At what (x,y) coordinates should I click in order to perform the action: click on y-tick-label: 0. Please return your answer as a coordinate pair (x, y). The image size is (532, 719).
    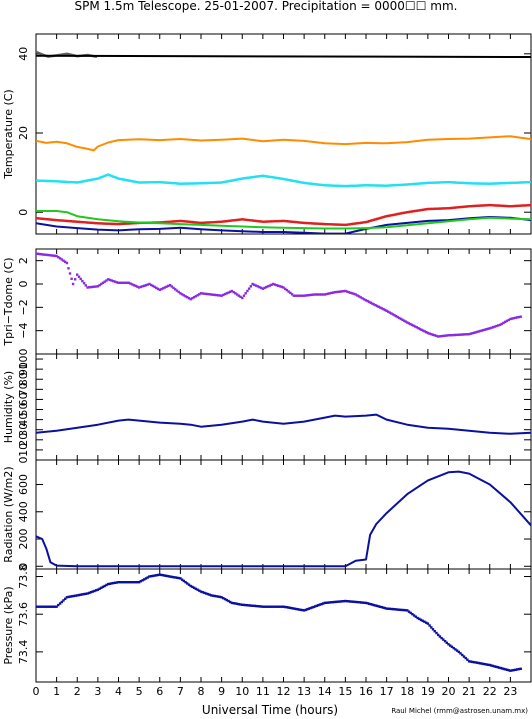
    Looking at the image, I should click on (23, 460).